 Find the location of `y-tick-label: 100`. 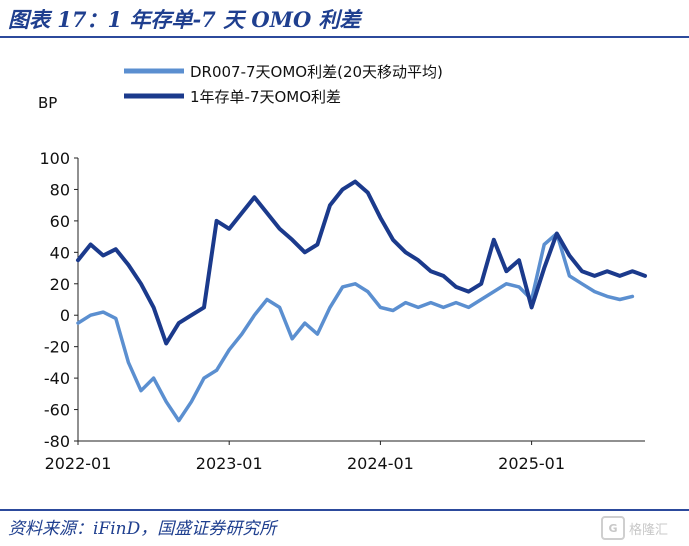

y-tick-label: 100 is located at coordinates (54, 158).